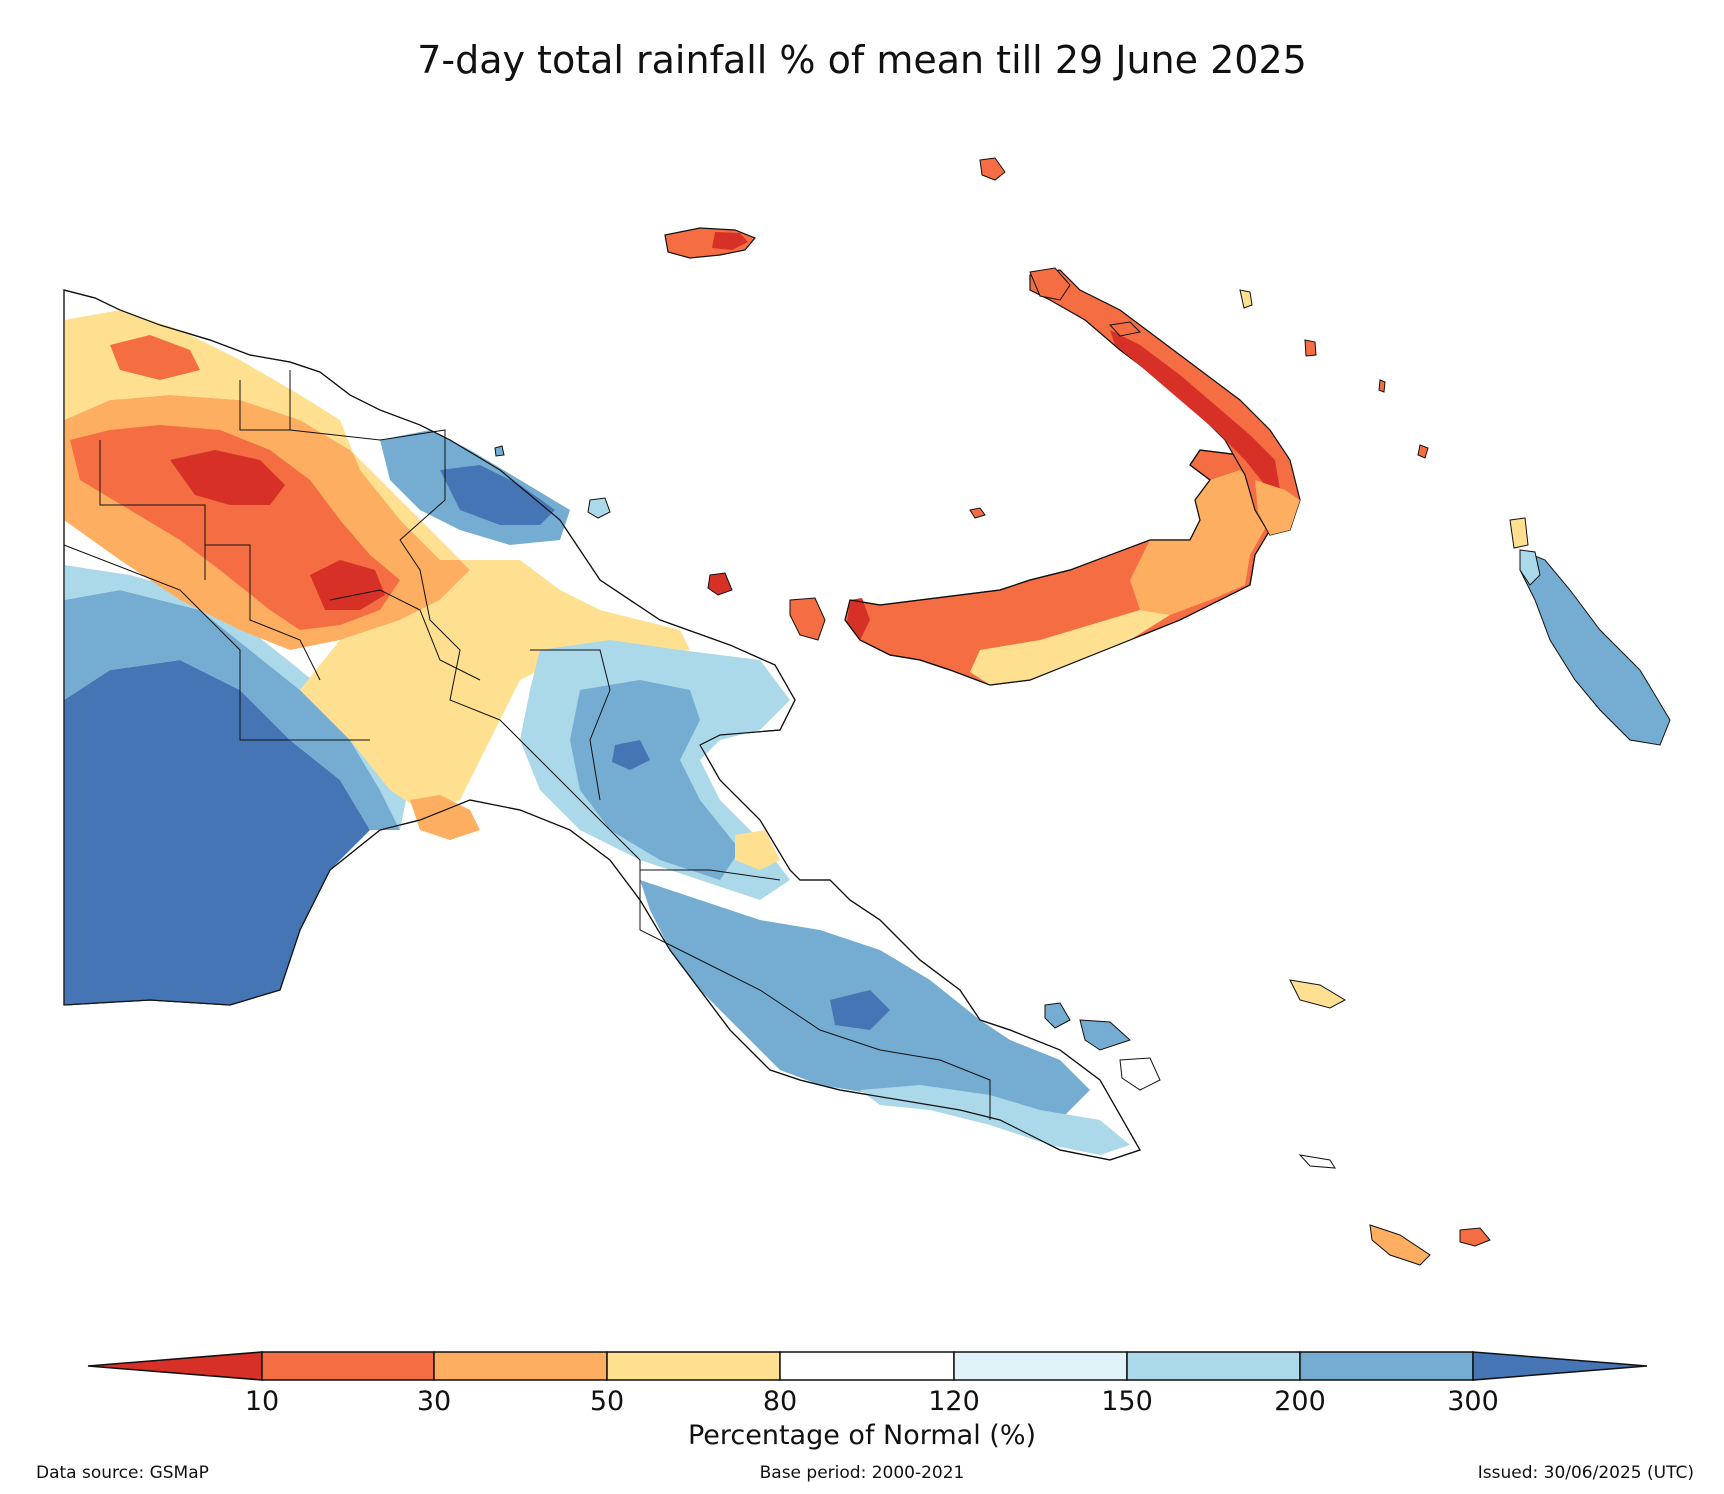 Image resolution: width=1724 pixels, height=1494 pixels. Describe the element at coordinates (710, 243) in the screenshot. I see `manus-island` at that location.